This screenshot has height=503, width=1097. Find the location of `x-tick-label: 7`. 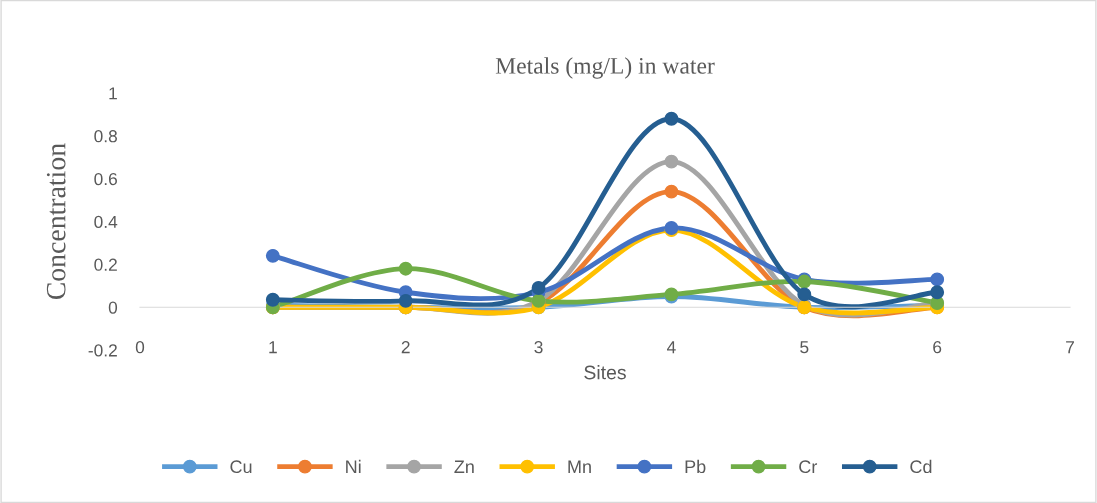

x-tick-label: 7 is located at coordinates (1070, 347).